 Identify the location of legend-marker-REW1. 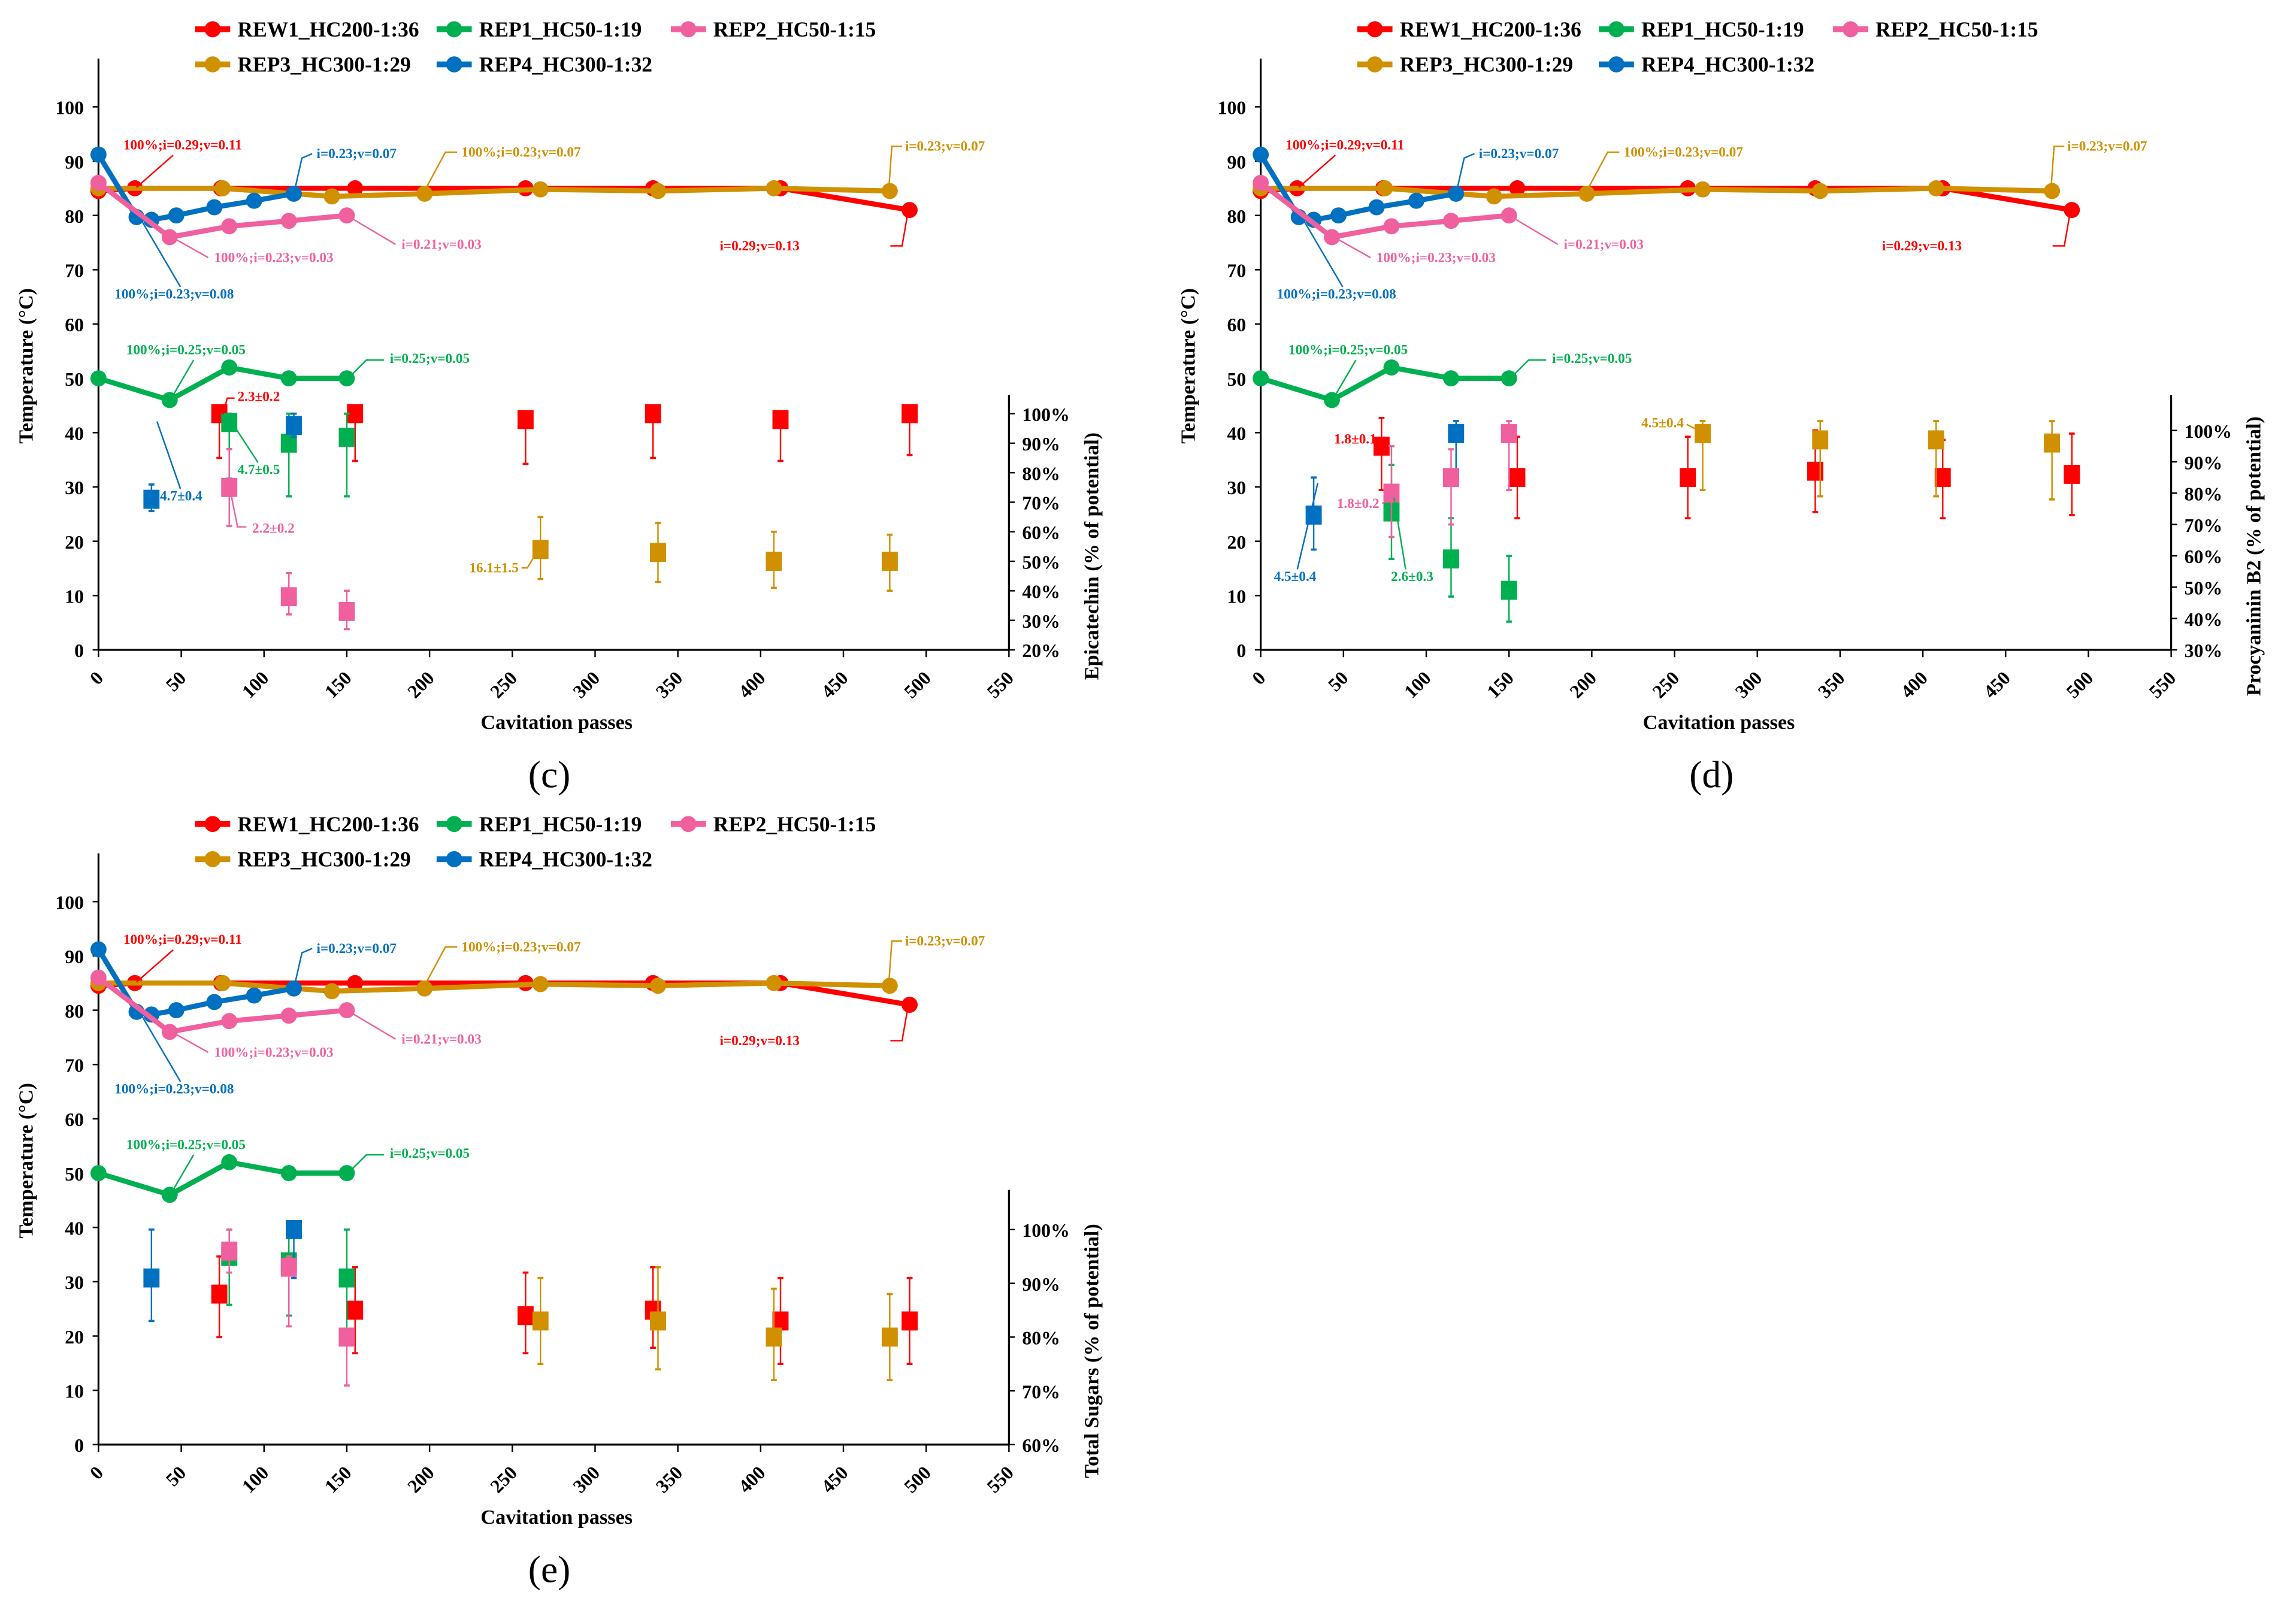
(212, 29).